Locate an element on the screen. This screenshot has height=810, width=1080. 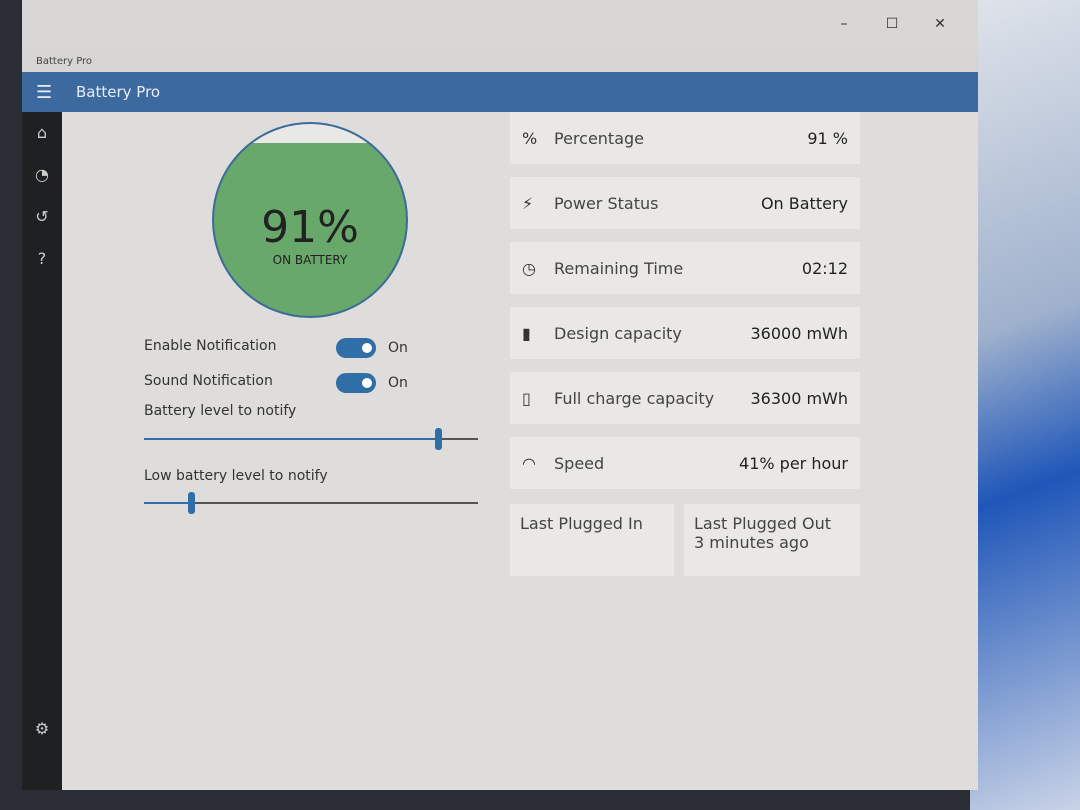
card-label: Design capacity is located at coordinates (618, 333).